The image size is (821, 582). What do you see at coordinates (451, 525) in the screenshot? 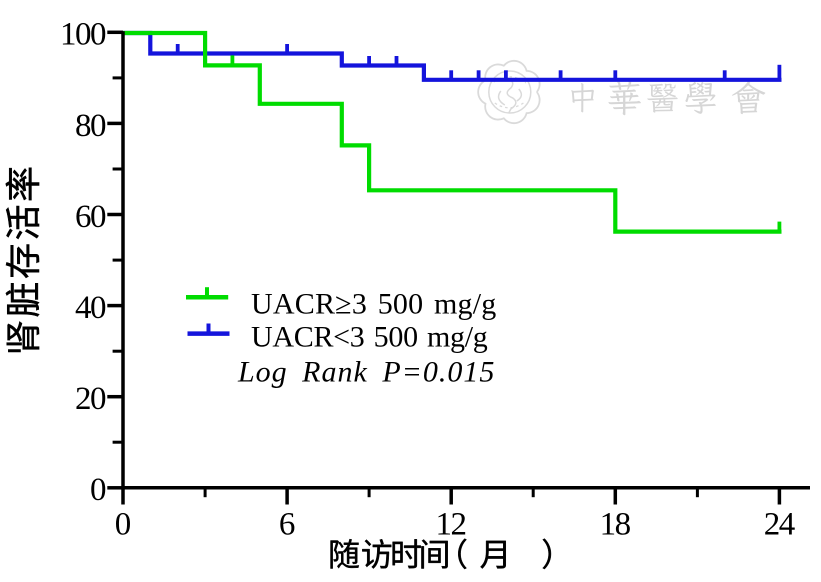
I see `svg-text: 12` at bounding box center [451, 525].